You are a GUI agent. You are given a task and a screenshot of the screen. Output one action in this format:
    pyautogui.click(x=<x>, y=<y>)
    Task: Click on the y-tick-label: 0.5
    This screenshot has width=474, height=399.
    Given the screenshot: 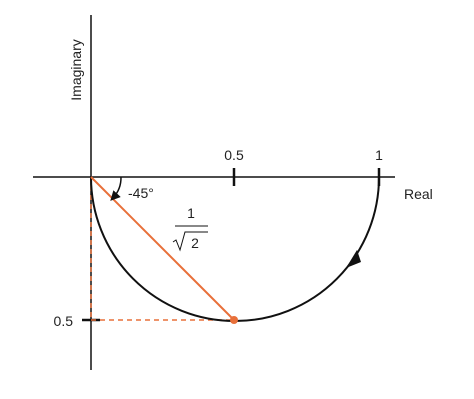 What is the action you would take?
    pyautogui.click(x=64, y=321)
    